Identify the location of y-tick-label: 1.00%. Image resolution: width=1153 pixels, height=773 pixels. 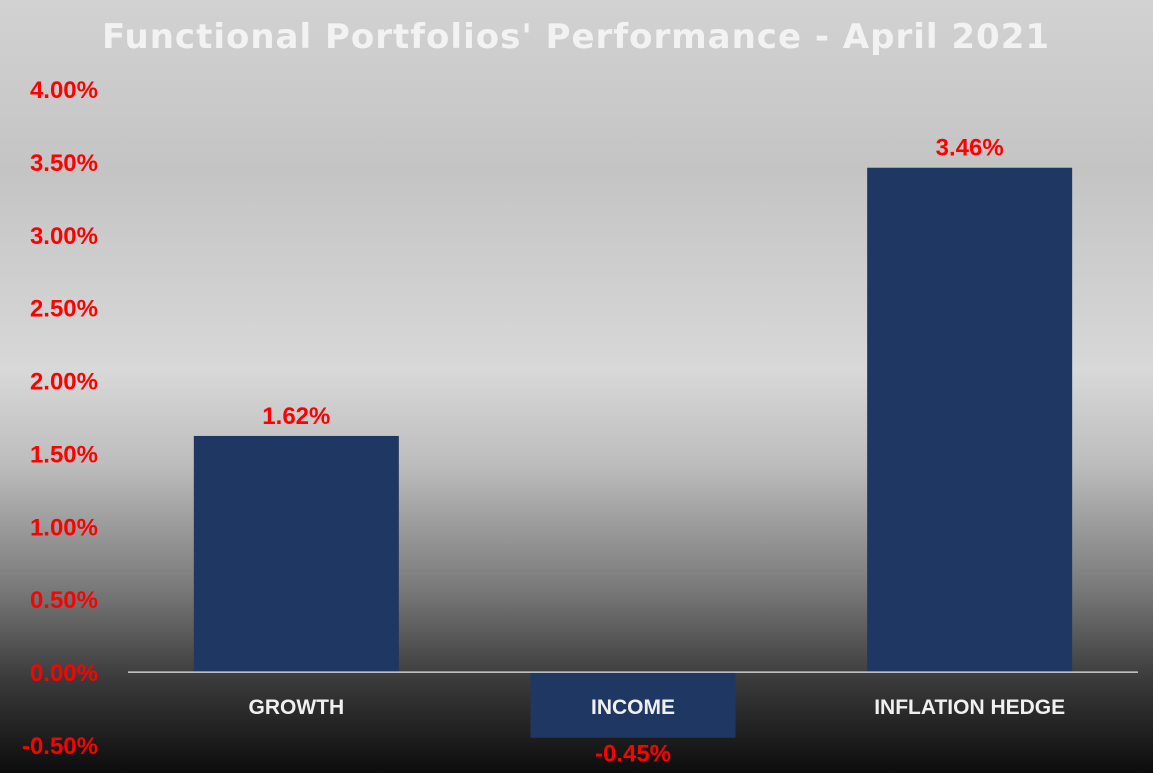
(64, 527).